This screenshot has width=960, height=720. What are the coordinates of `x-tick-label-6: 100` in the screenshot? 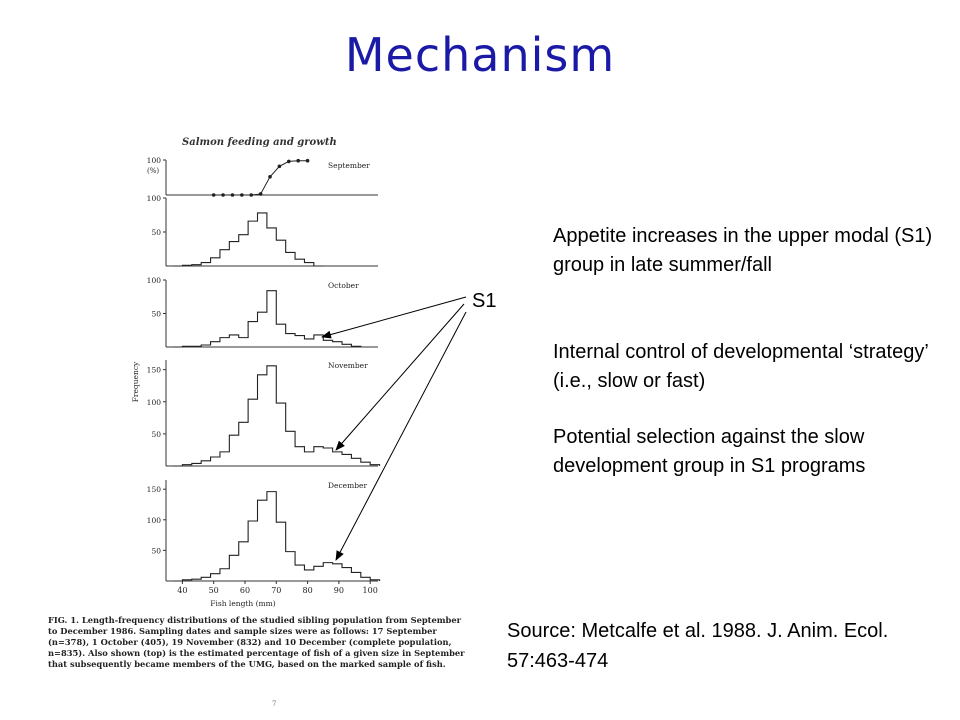 It's located at (370, 590).